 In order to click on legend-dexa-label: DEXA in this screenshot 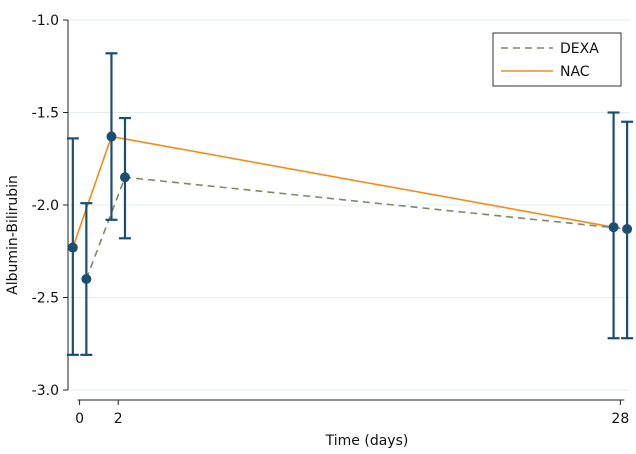, I will do `click(579, 49)`.